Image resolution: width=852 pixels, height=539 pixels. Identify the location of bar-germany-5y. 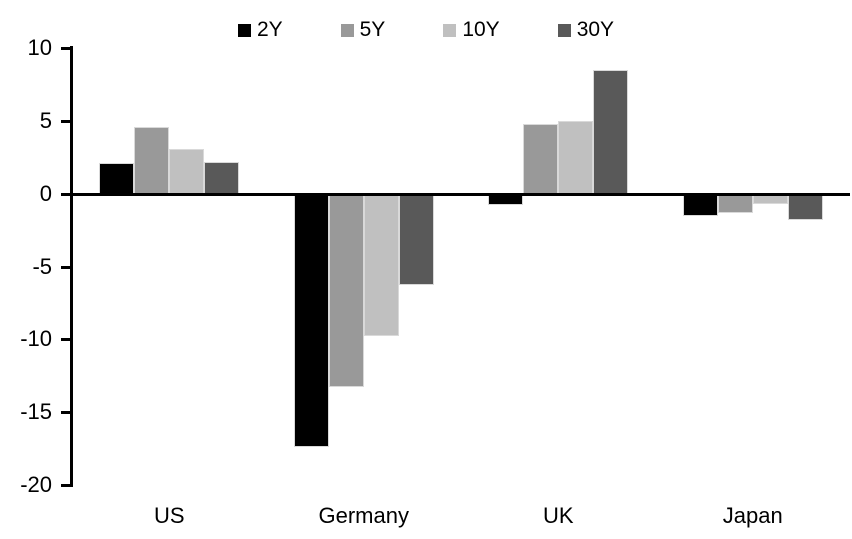
(346, 290).